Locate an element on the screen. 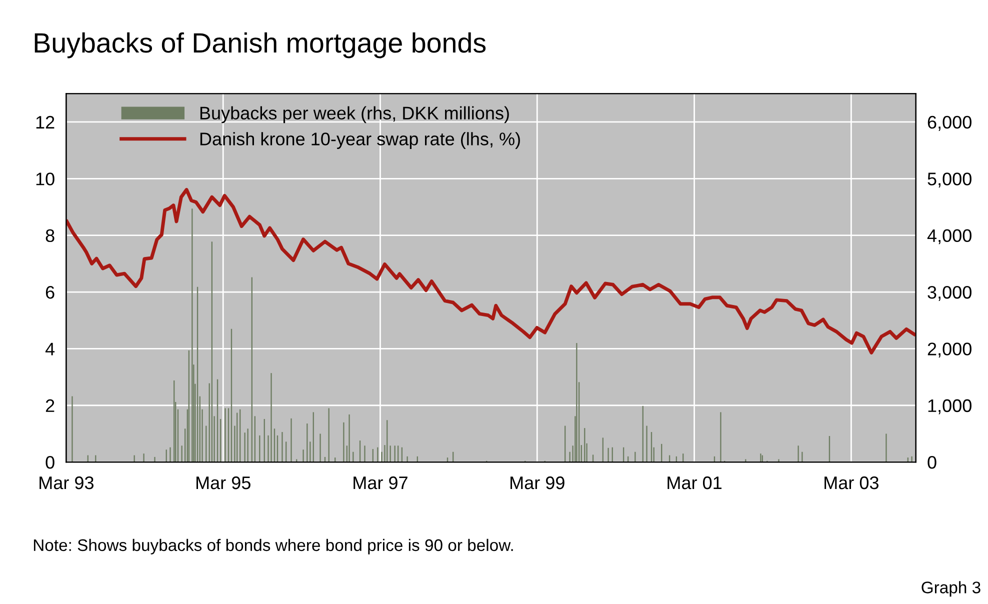 The height and width of the screenshot is (604, 988). y2-tick-label: 1,000 is located at coordinates (950, 406).